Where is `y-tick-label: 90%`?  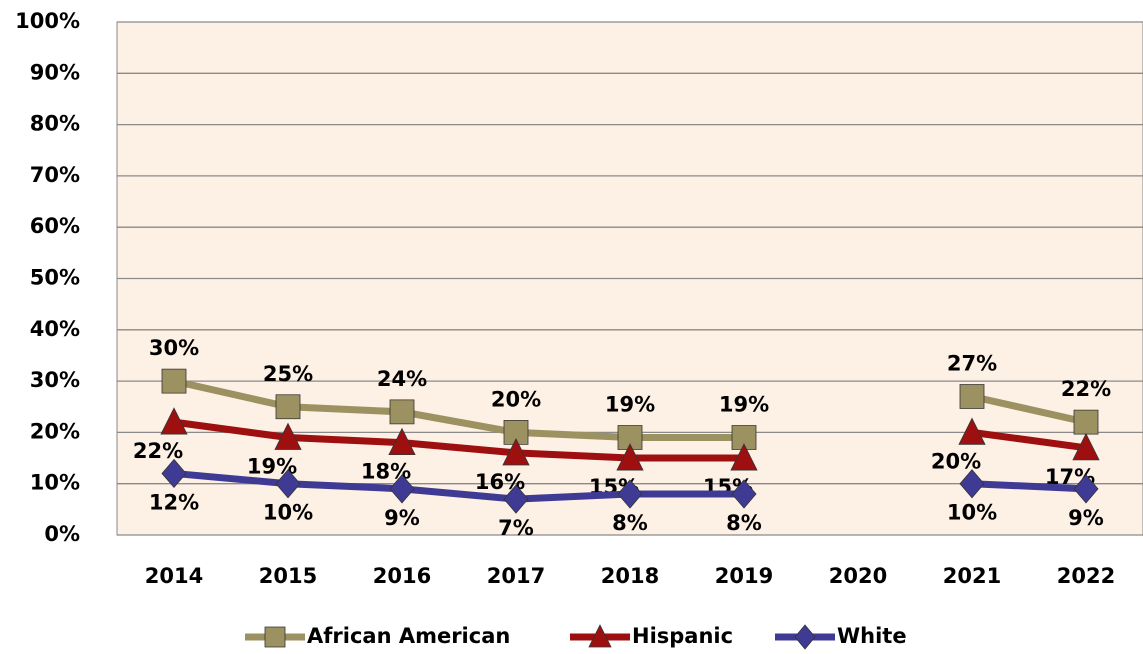 y-tick-label: 90% is located at coordinates (55, 72).